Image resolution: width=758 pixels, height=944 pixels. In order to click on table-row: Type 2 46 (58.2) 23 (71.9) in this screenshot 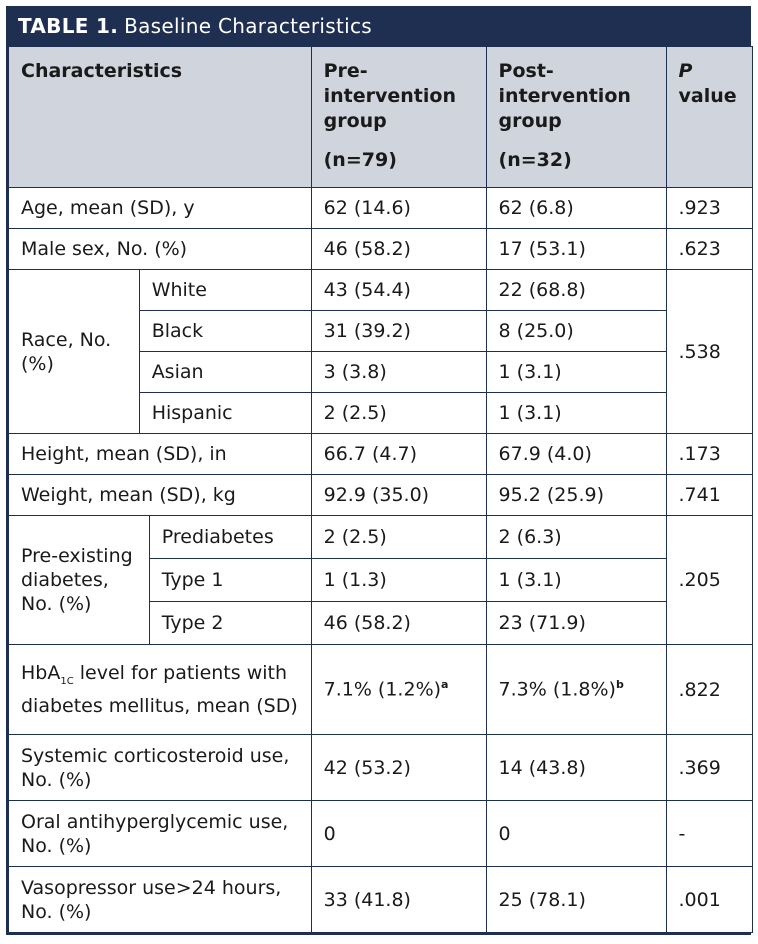, I will do `click(381, 623)`.